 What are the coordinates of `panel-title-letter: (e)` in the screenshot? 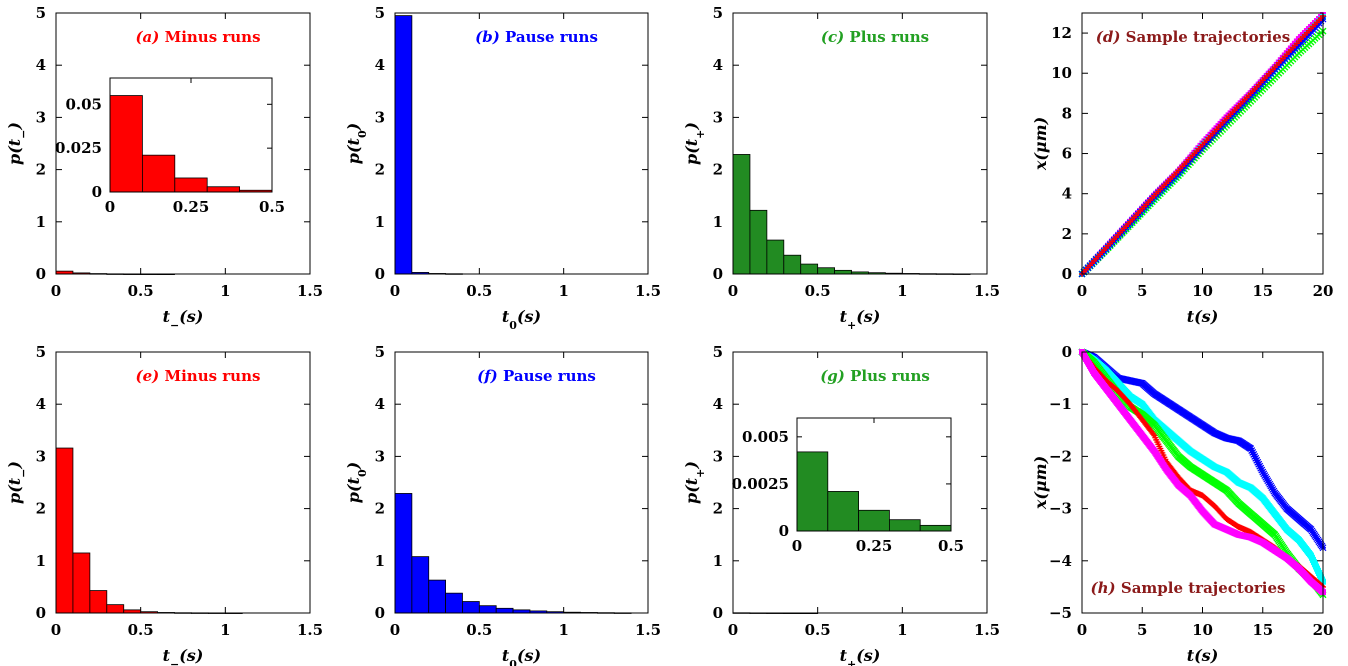 It's located at (150, 376).